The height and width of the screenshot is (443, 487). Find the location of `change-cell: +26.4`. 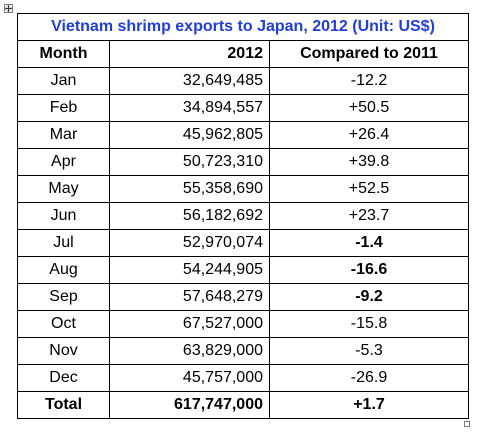

change-cell: +26.4 is located at coordinates (369, 135).